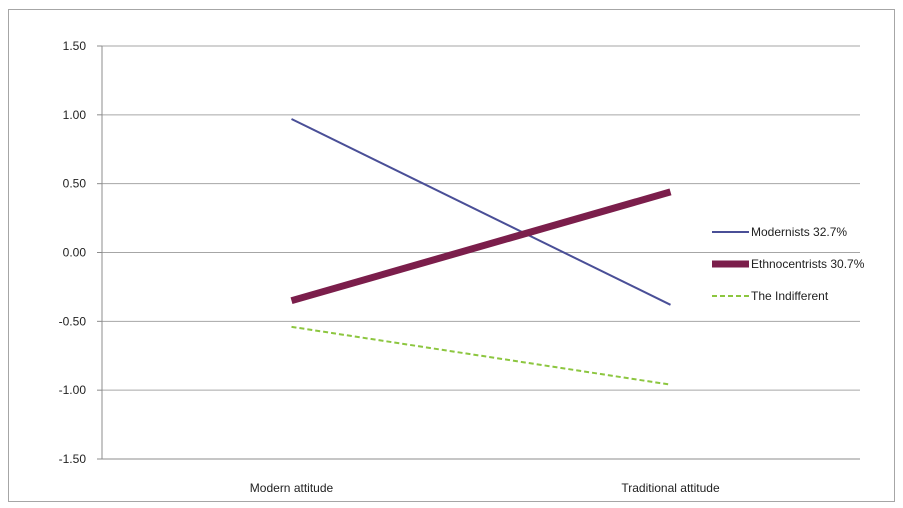  What do you see at coordinates (73, 459) in the screenshot?
I see `y-tick-label: -1.50` at bounding box center [73, 459].